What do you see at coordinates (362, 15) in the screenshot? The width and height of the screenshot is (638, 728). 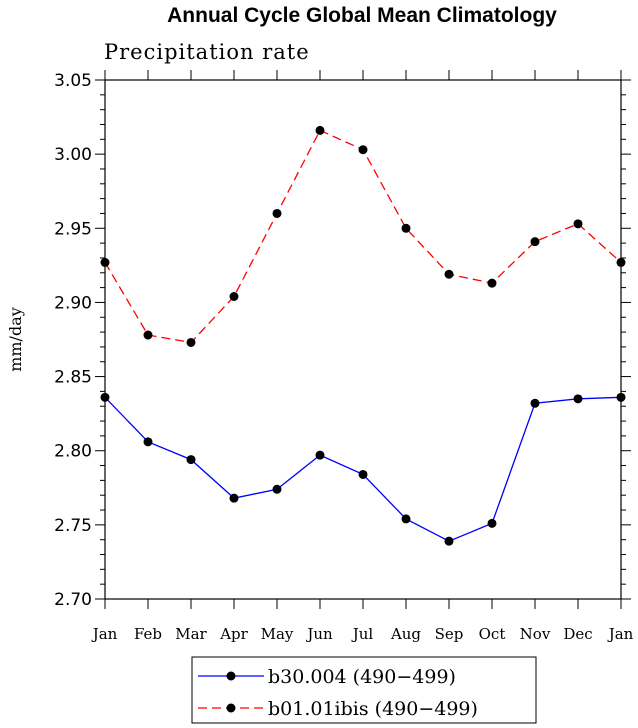 I see `chart-title: Annual Cycle Global Mean Climatology` at bounding box center [362, 15].